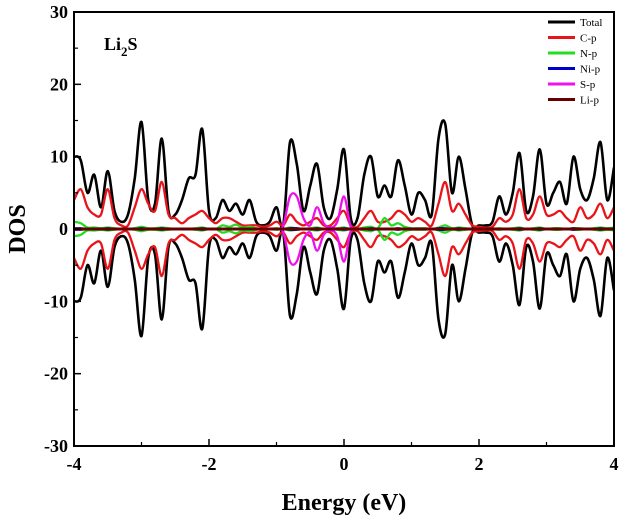 Image resolution: width=626 pixels, height=524 pixels. Describe the element at coordinates (56, 301) in the screenshot. I see `y-tick-label: -10` at that location.